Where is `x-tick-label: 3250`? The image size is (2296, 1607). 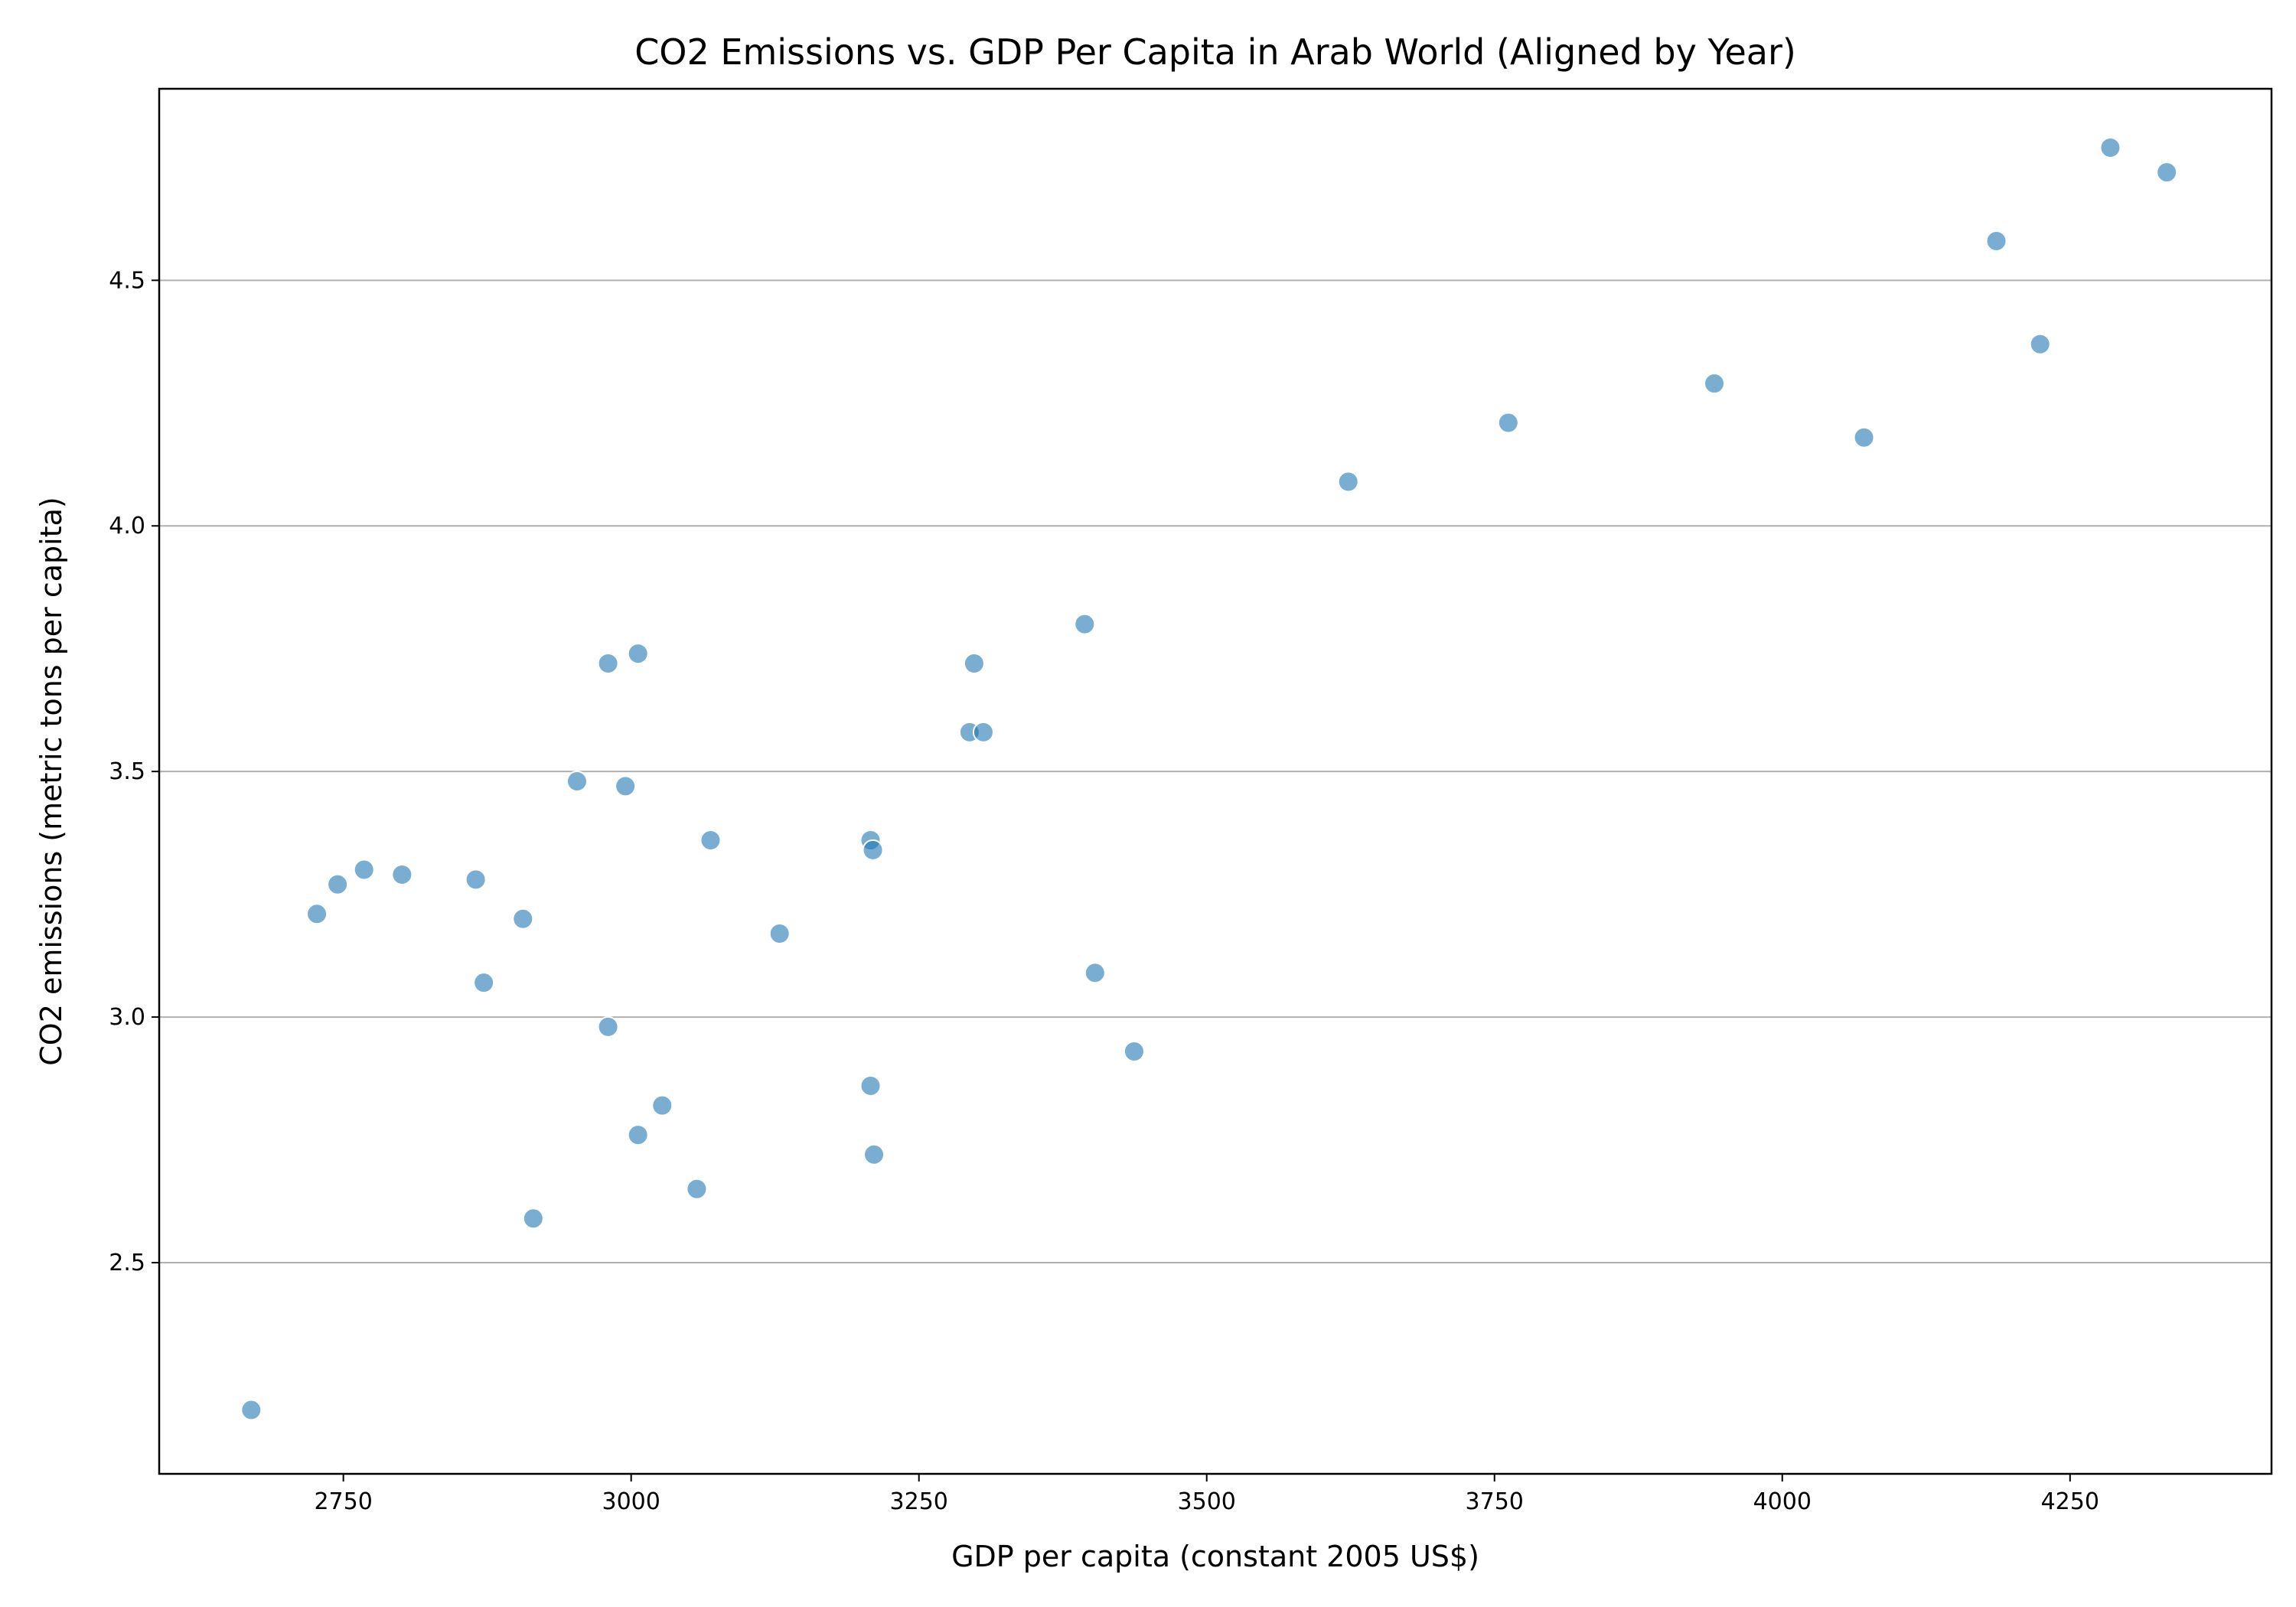
x-tick-label: 3250 is located at coordinates (919, 1501).